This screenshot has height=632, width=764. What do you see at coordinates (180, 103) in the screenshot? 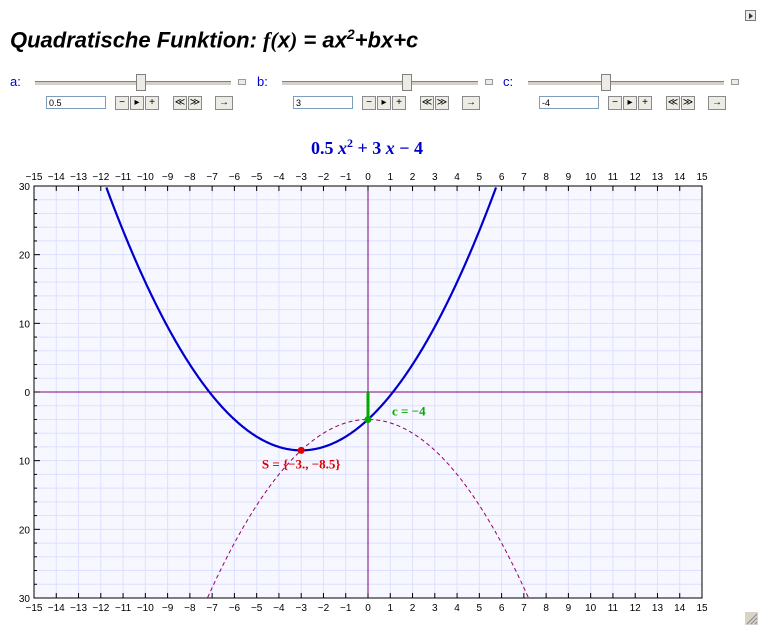
I see `faster-a-button: ≪` at bounding box center [180, 103].